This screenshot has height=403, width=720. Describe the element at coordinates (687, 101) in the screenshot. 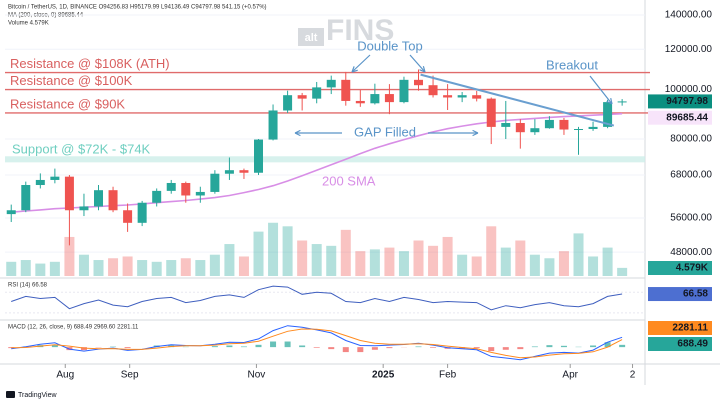

I see `last-price-label: 94797.98` at that location.